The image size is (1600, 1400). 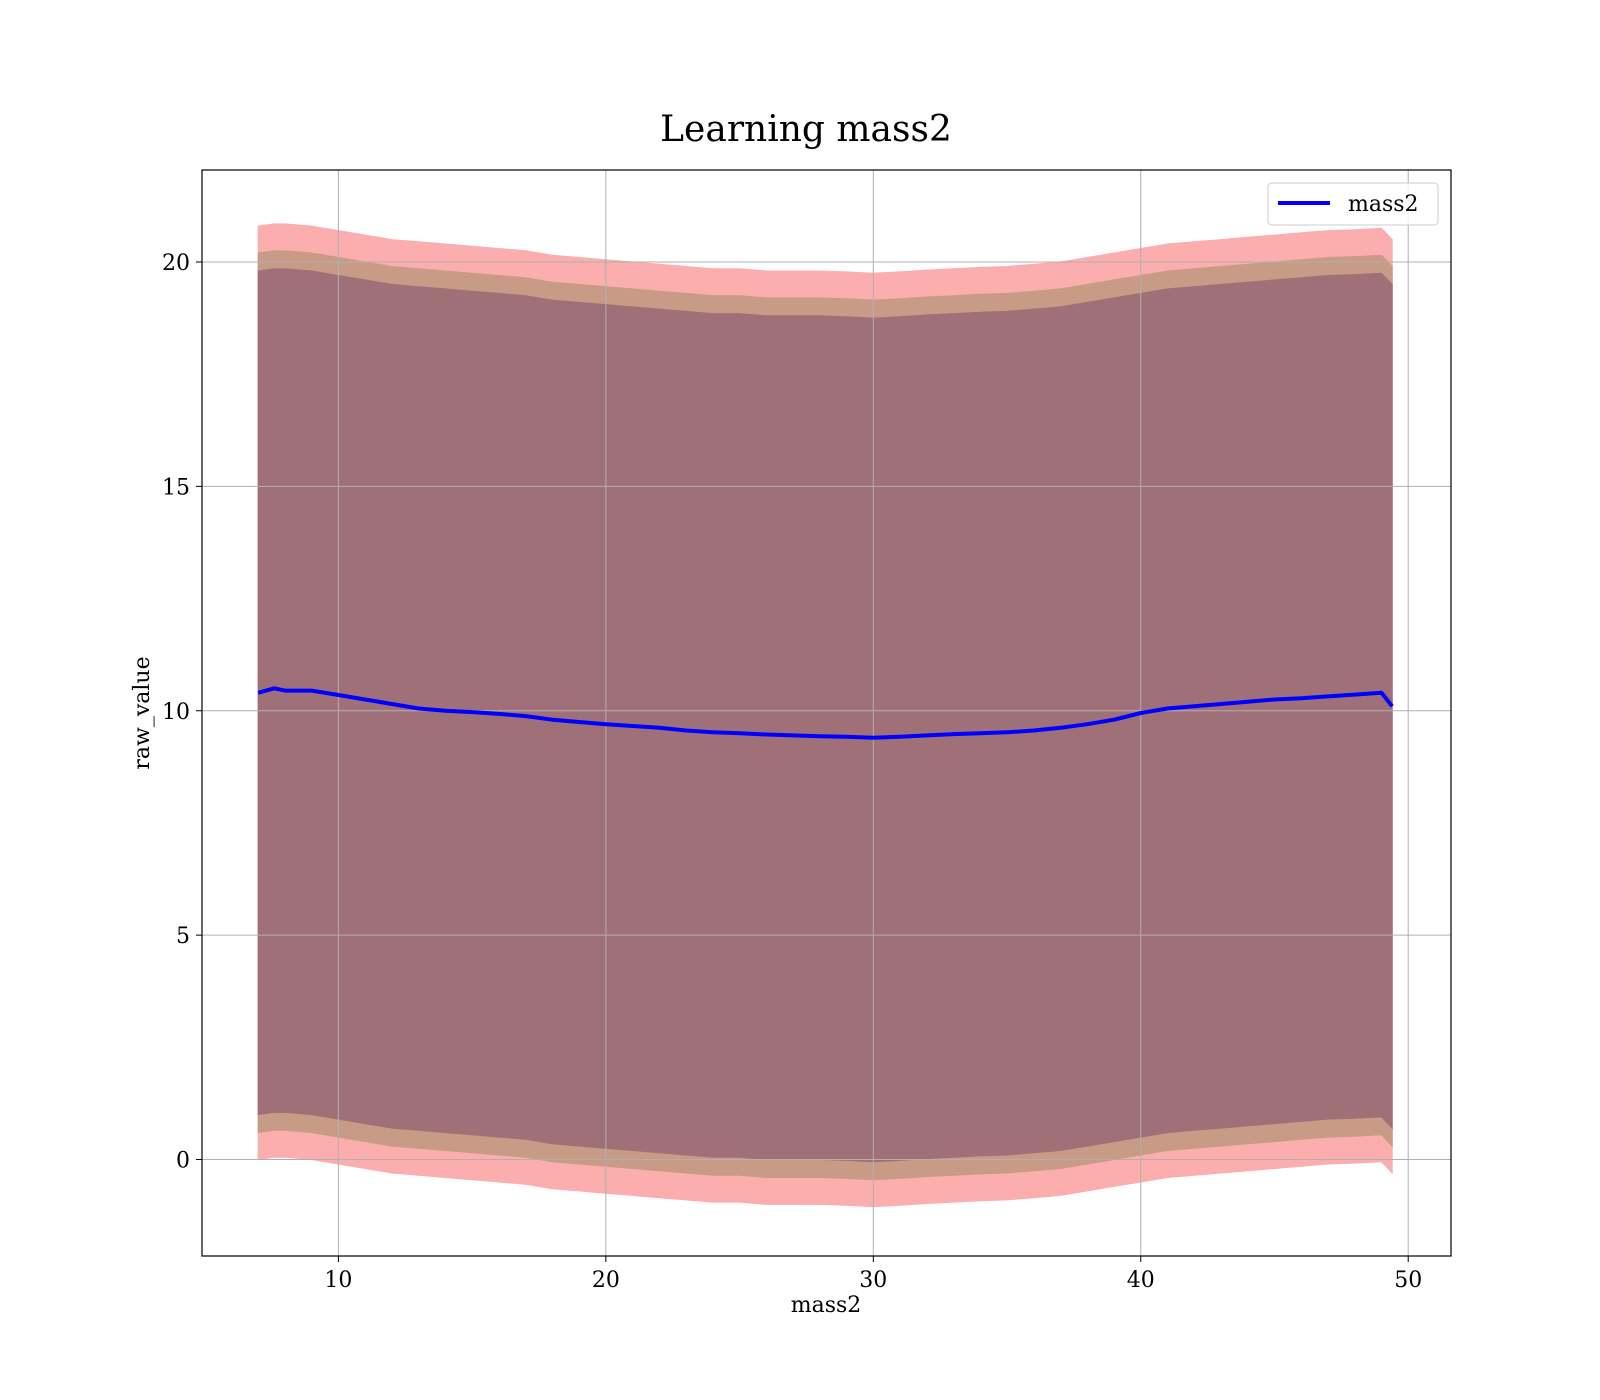 What do you see at coordinates (1141, 1280) in the screenshot?
I see `x-tick-label: 40` at bounding box center [1141, 1280].